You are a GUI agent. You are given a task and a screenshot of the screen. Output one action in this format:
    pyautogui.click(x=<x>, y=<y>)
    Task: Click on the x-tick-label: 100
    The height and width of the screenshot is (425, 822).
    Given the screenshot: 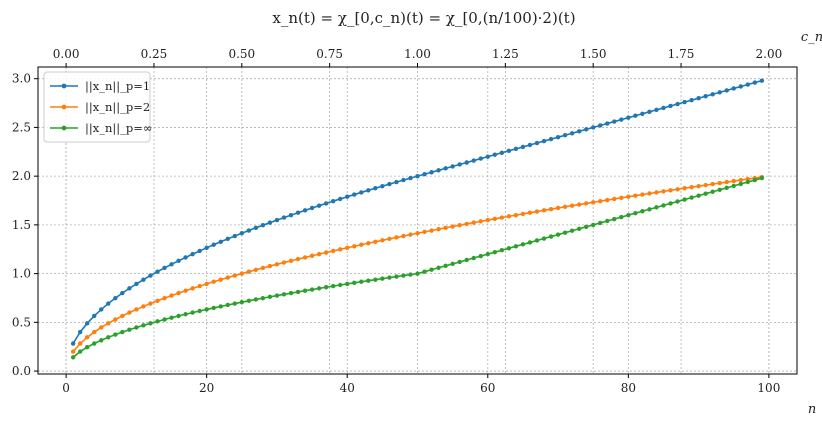 What is the action you would take?
    pyautogui.click(x=768, y=388)
    